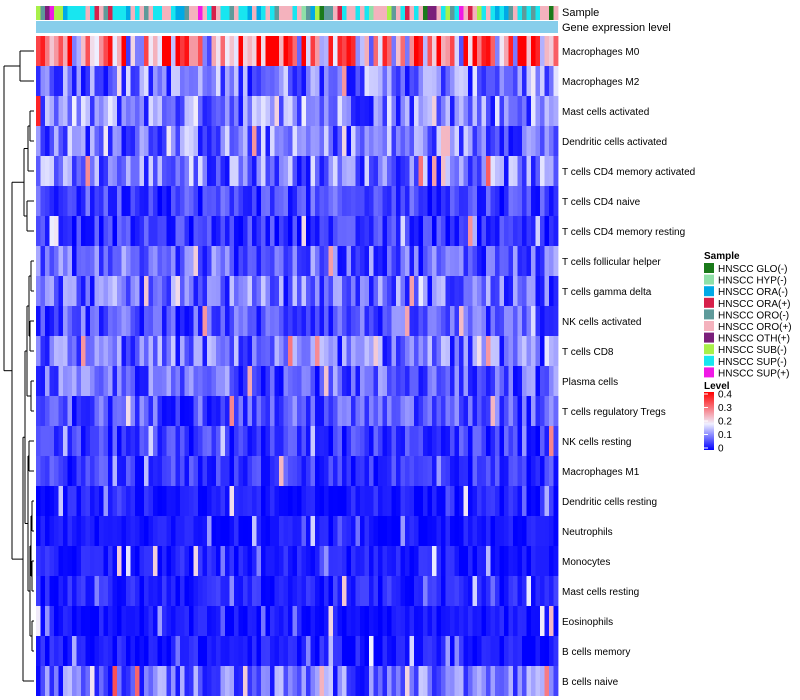 The height and width of the screenshot is (700, 800). I want to click on annotation-label-gene-expression: Gene expression level, so click(616, 28).